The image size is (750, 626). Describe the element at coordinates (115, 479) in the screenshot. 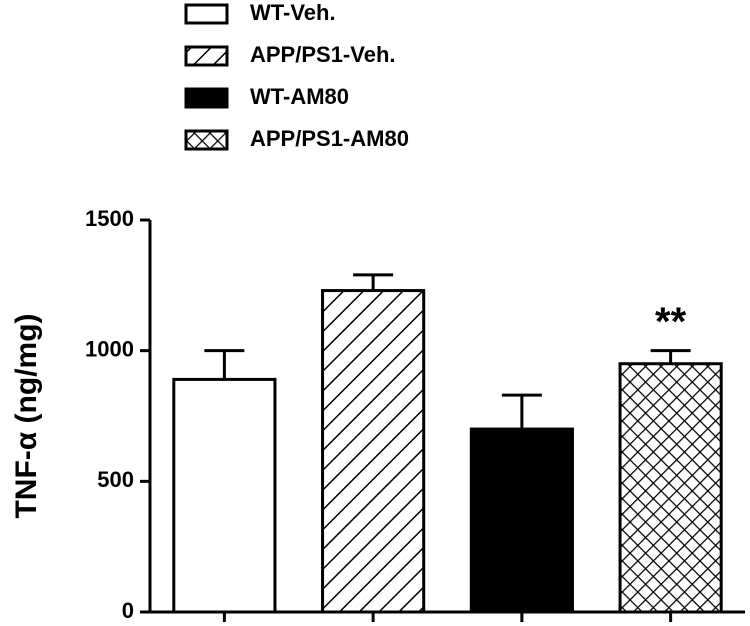

I see `y-tick-label: 500` at that location.